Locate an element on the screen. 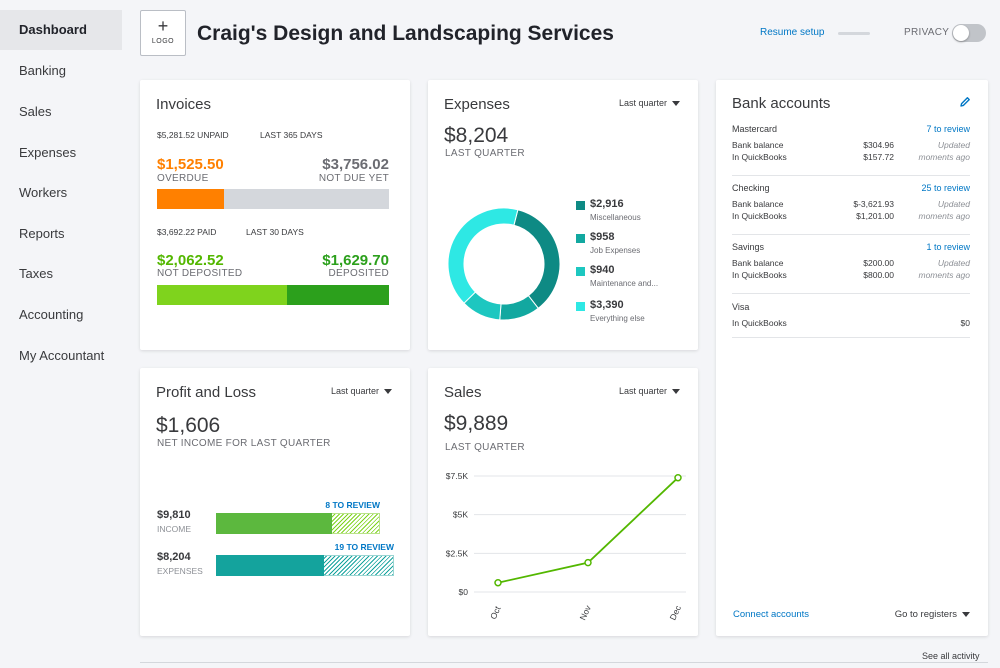 The width and height of the screenshot is (1000, 668). logo-upload-button: + LOGO is located at coordinates (163, 33).